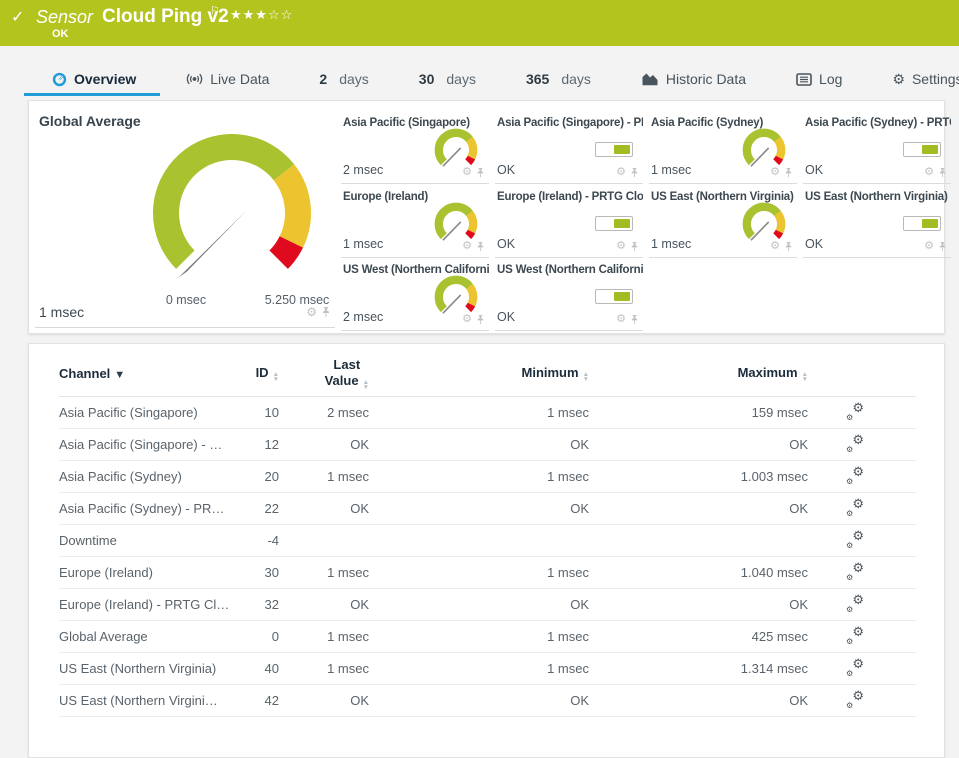  What do you see at coordinates (212, 244) in the screenshot?
I see `gauge-needle` at bounding box center [212, 244].